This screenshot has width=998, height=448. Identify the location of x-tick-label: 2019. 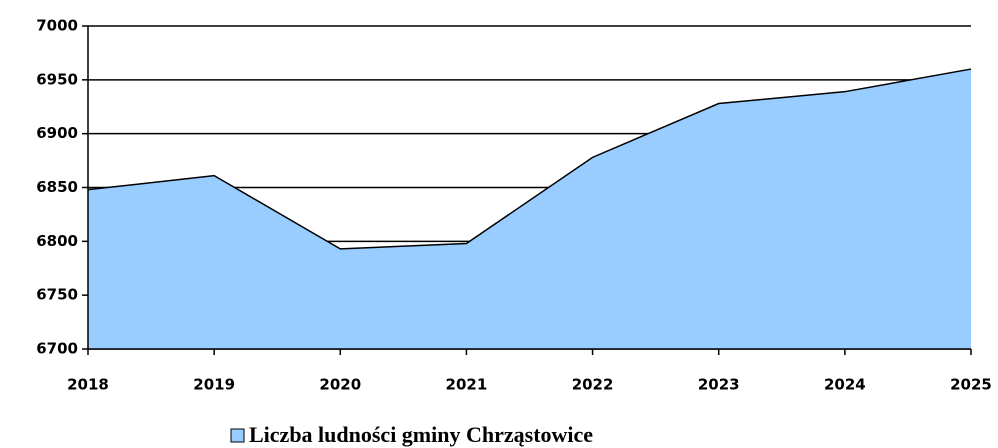
(214, 385).